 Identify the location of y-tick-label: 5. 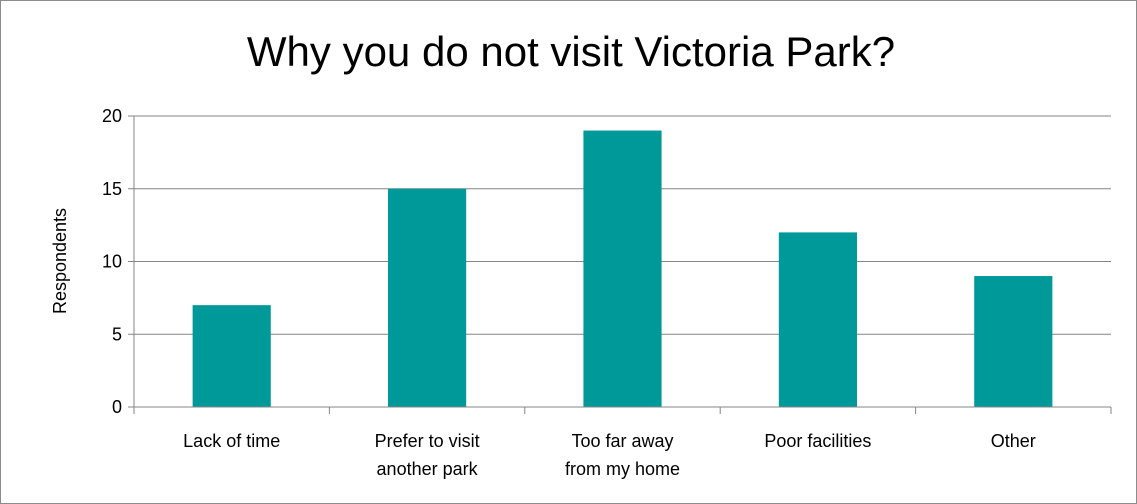
(117, 334).